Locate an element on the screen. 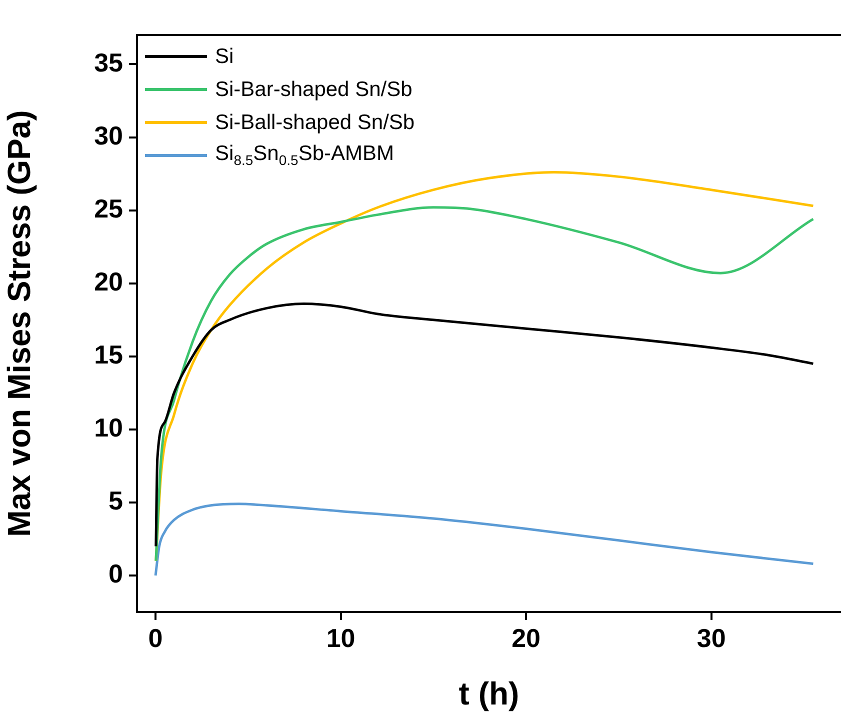 The height and width of the screenshot is (715, 841). y-axis-title: Max von Mises Stress (GPa) is located at coordinates (19, 323).